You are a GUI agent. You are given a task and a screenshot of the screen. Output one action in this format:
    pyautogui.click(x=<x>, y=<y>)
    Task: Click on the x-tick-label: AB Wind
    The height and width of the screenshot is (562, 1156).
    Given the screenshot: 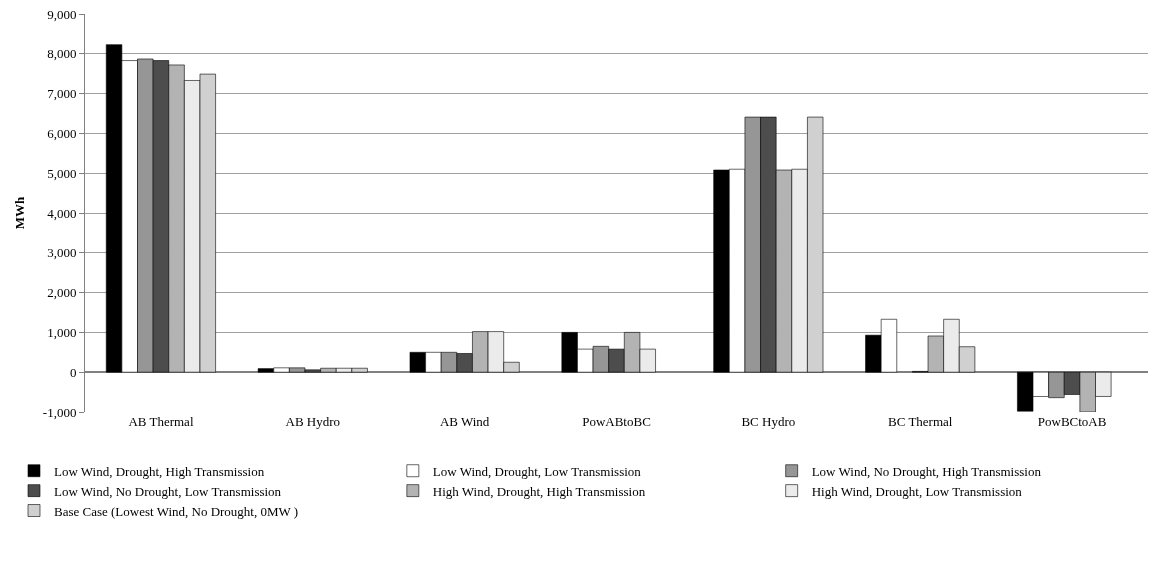 What is the action you would take?
    pyautogui.click(x=464, y=421)
    